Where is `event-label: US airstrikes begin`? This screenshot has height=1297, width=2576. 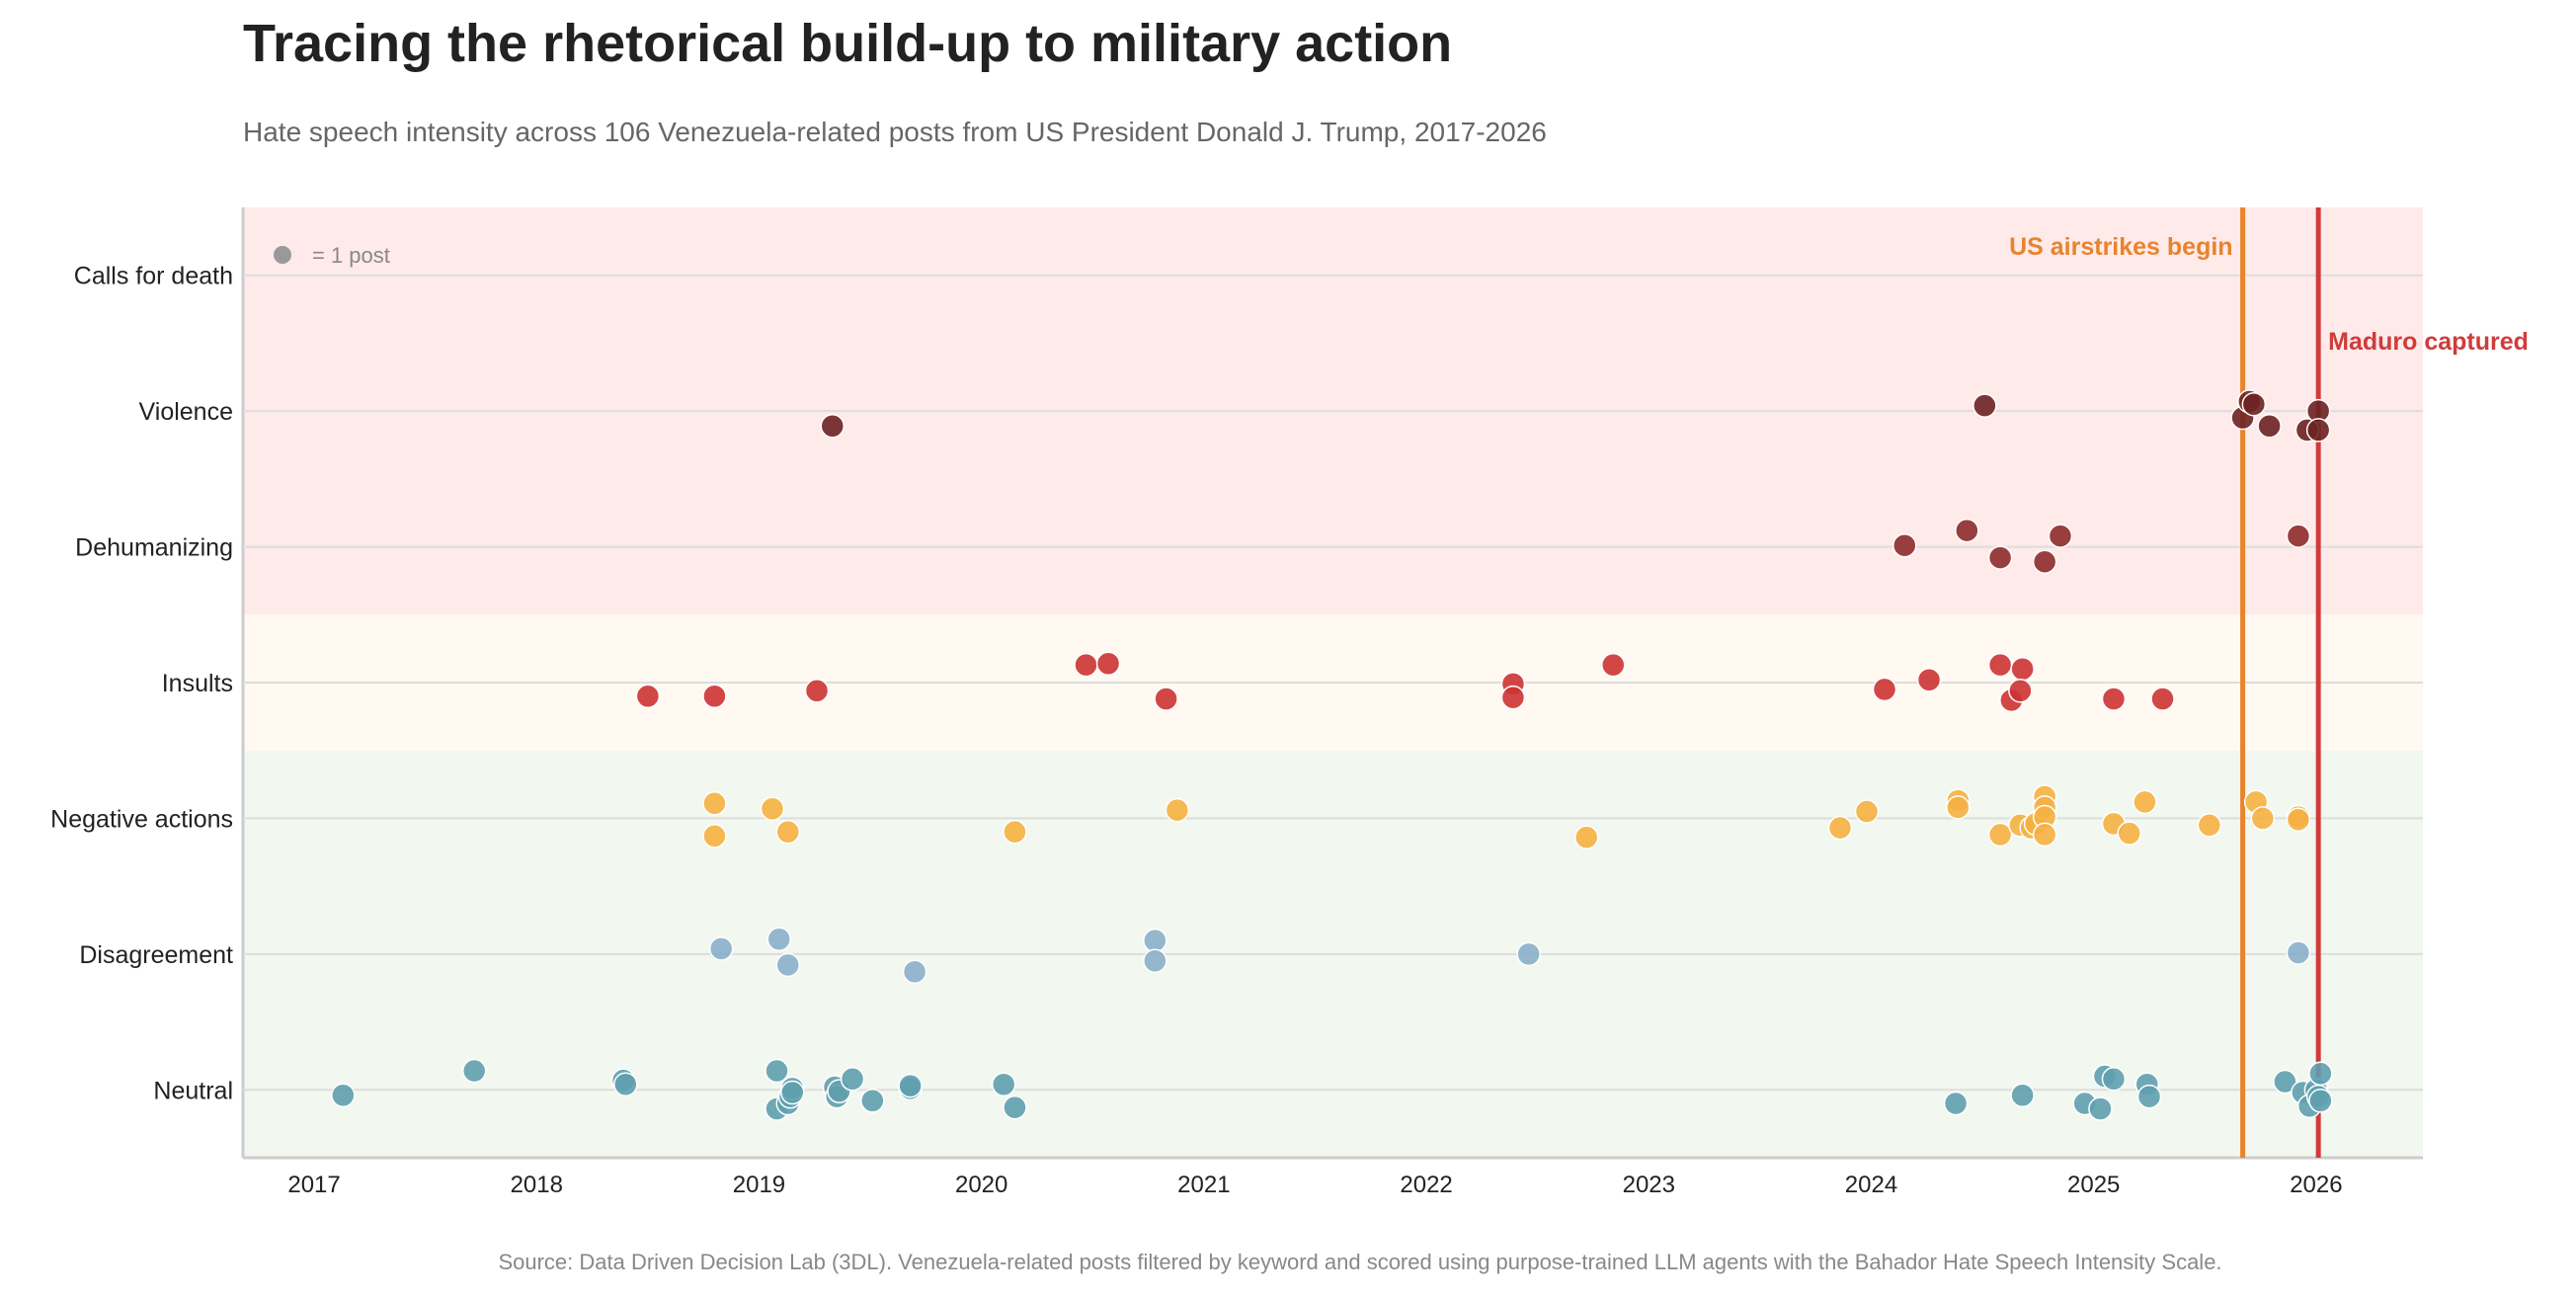 event-label: US airstrikes begin is located at coordinates (2120, 247).